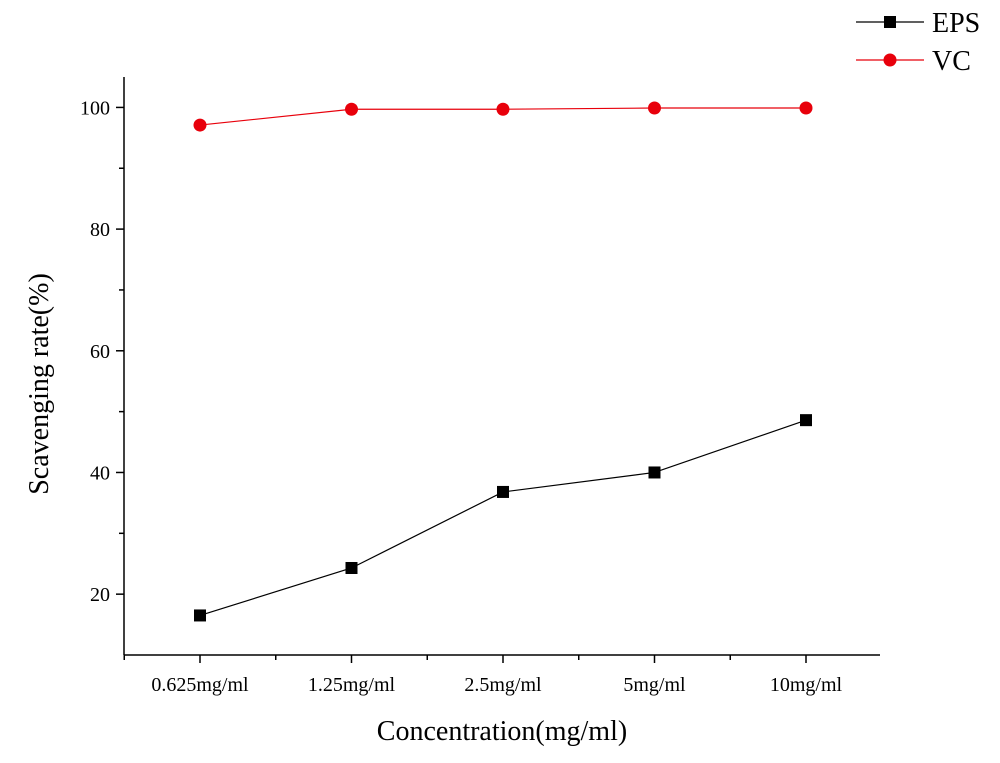 This screenshot has height=763, width=1000. Describe the element at coordinates (806, 685) in the screenshot. I see `x-tick-label: 10mg/ml` at that location.